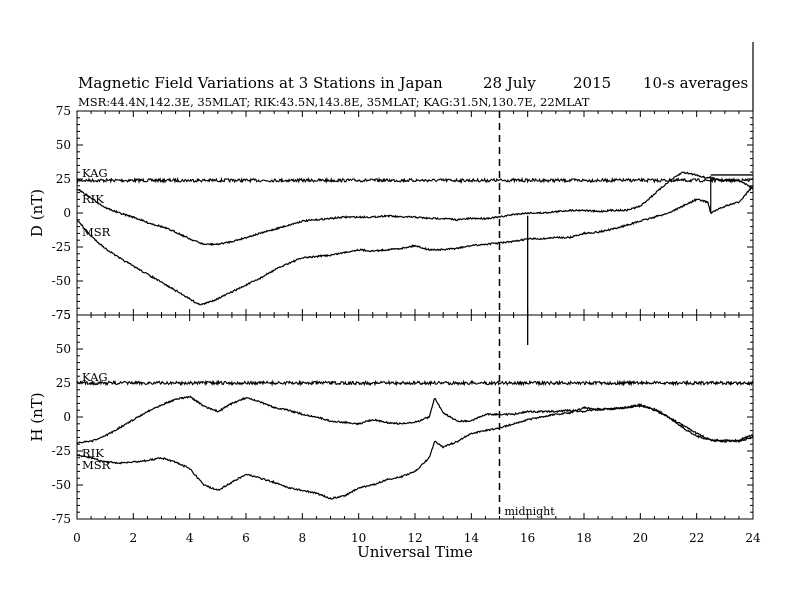 The image size is (792, 612). Describe the element at coordinates (303, 538) in the screenshot. I see `x-tick-label: 8` at that location.